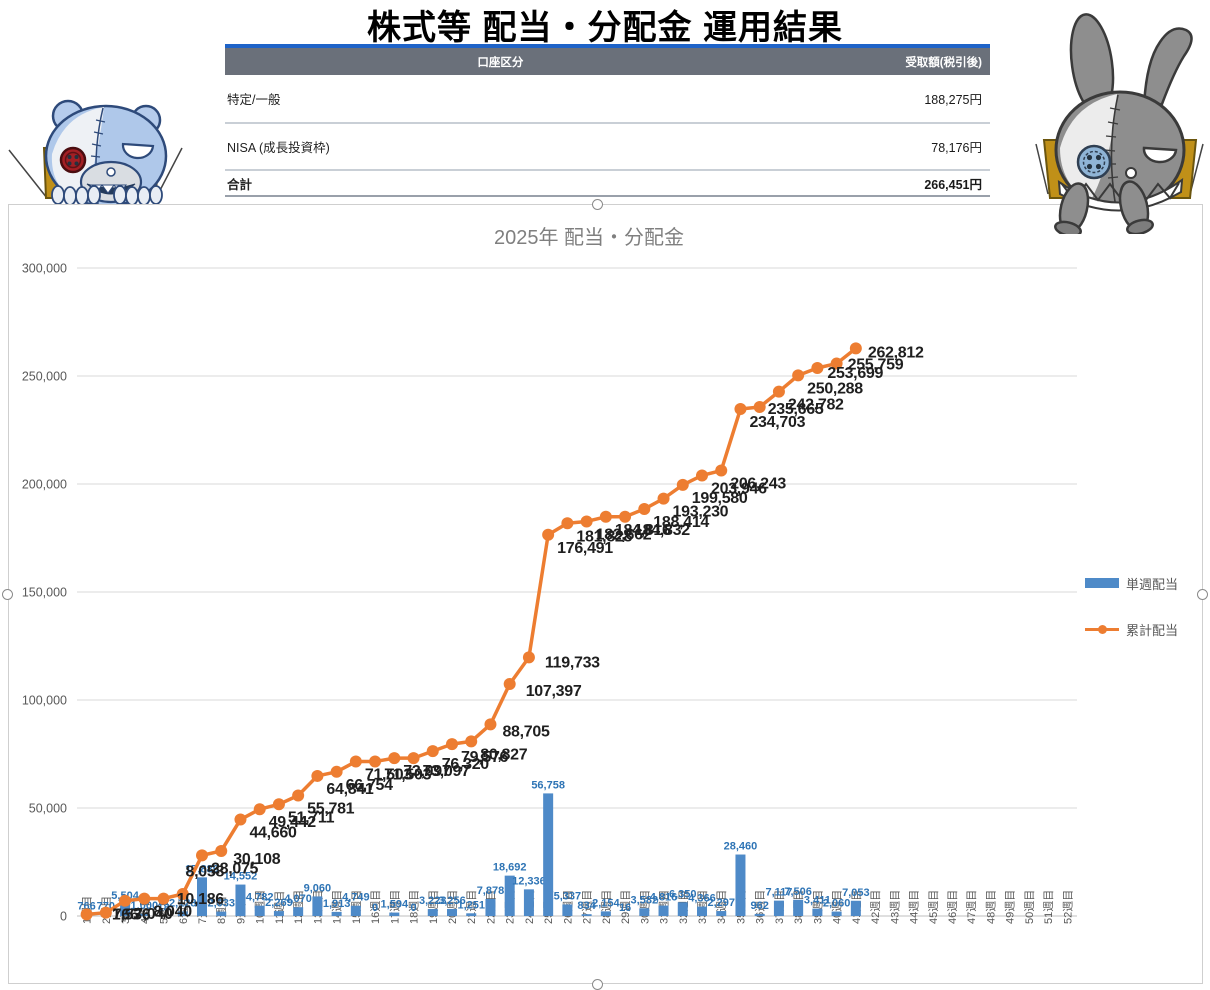 The height and width of the screenshot is (990, 1210). I want to click on cumulative-value-label: 234,703, so click(777, 422).